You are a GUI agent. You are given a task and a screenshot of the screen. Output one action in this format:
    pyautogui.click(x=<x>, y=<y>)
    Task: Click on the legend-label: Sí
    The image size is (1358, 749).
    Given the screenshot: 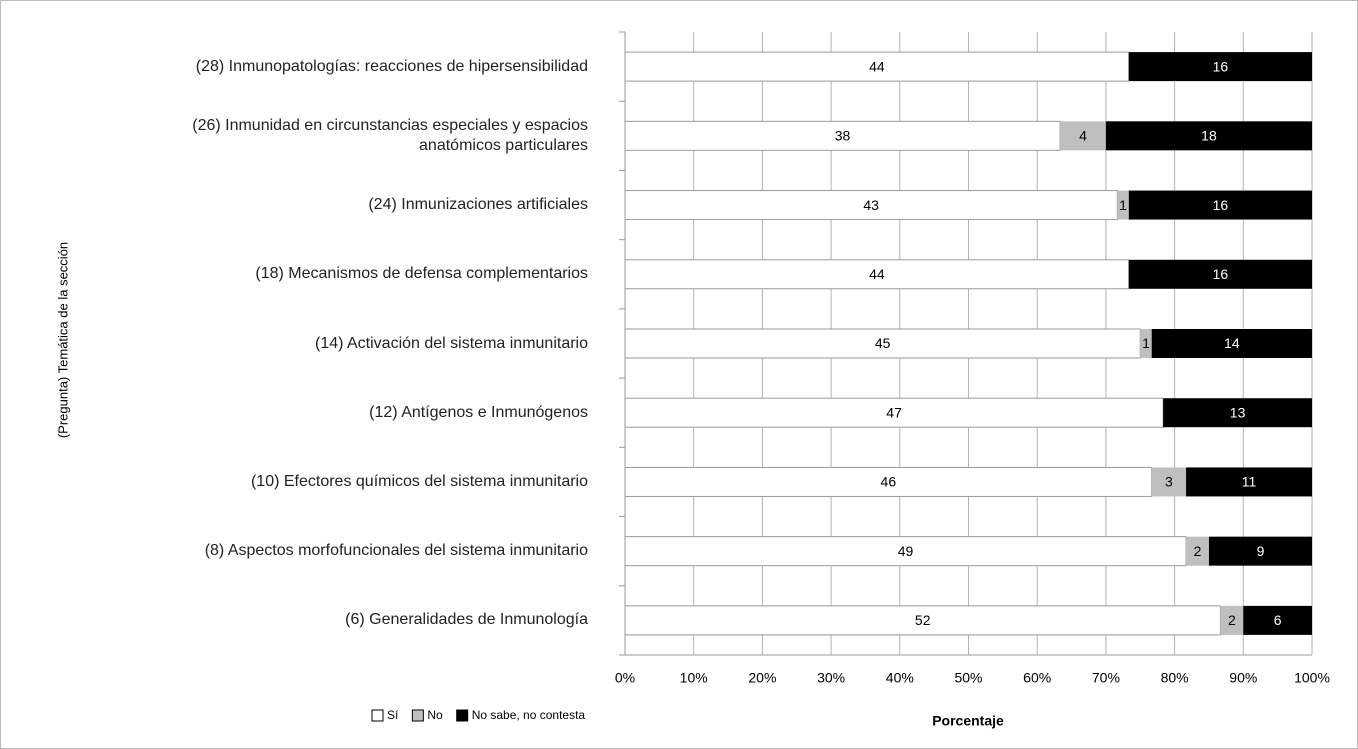 What is the action you would take?
    pyautogui.click(x=393, y=715)
    